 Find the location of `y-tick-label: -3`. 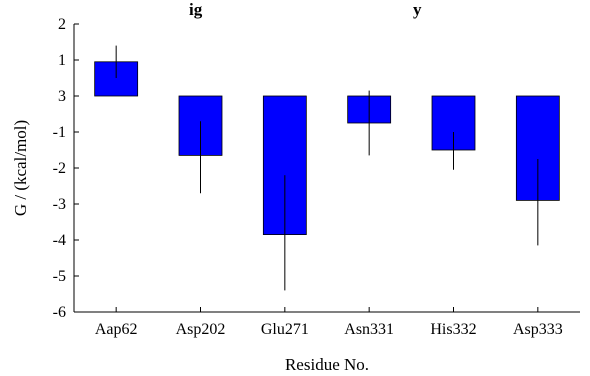

y-tick-label: -3 is located at coordinates (59, 204).